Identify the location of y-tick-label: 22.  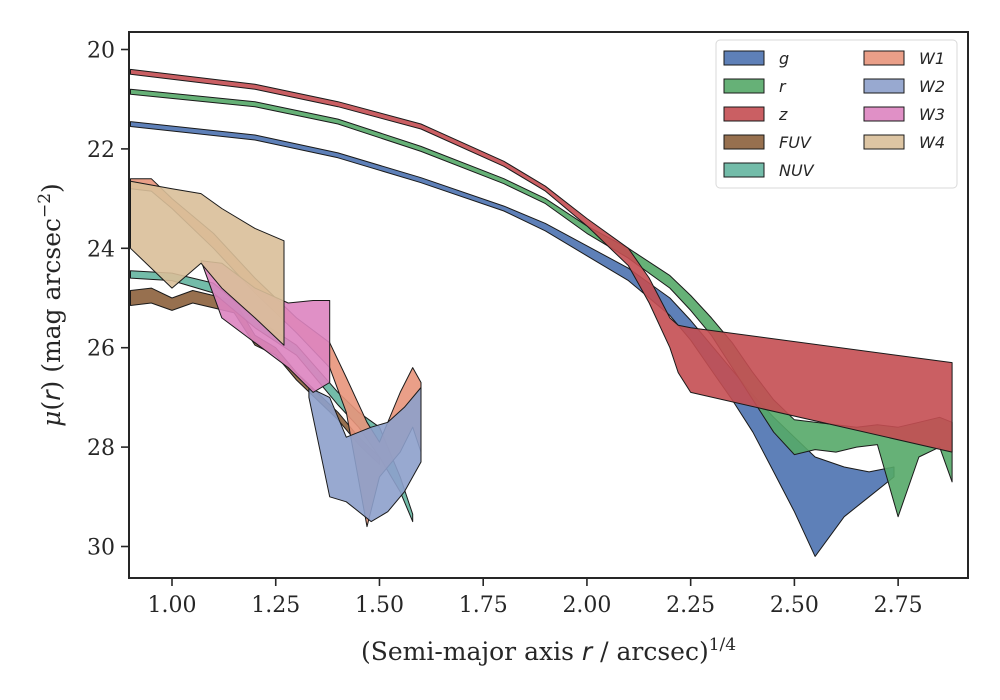
(101, 150).